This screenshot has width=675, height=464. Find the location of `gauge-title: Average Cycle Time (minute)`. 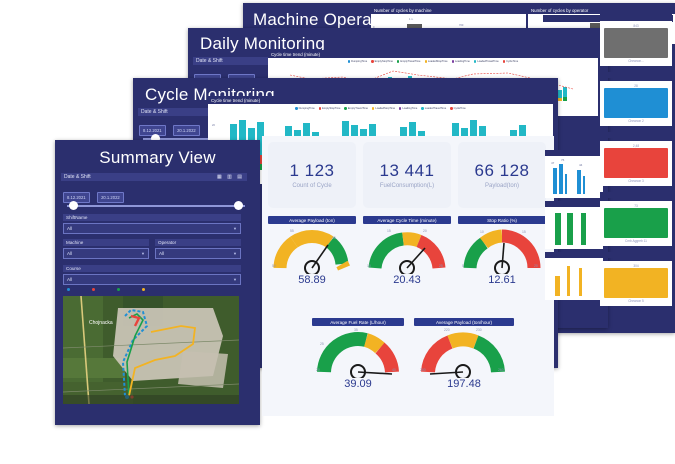

gauge-title: Average Cycle Time (minute) is located at coordinates (407, 220).